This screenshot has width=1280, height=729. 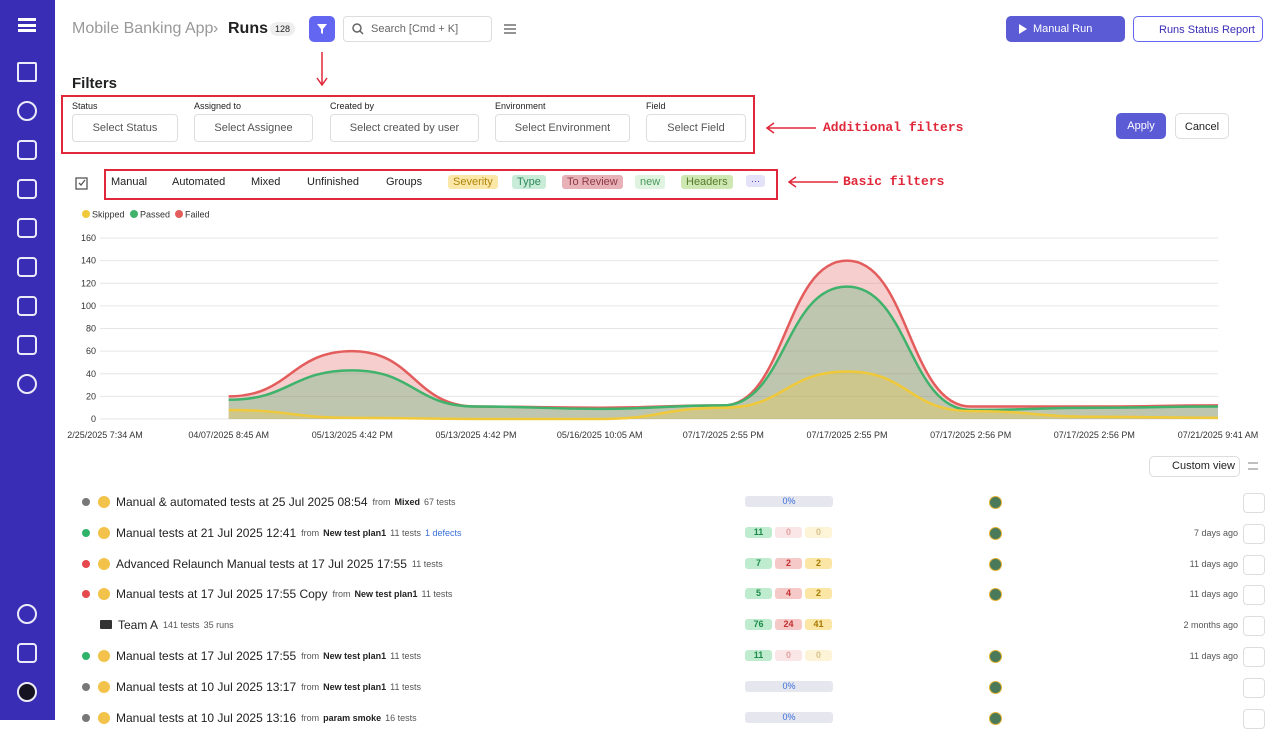 What do you see at coordinates (248, 28) in the screenshot?
I see `page-title: Runs` at bounding box center [248, 28].